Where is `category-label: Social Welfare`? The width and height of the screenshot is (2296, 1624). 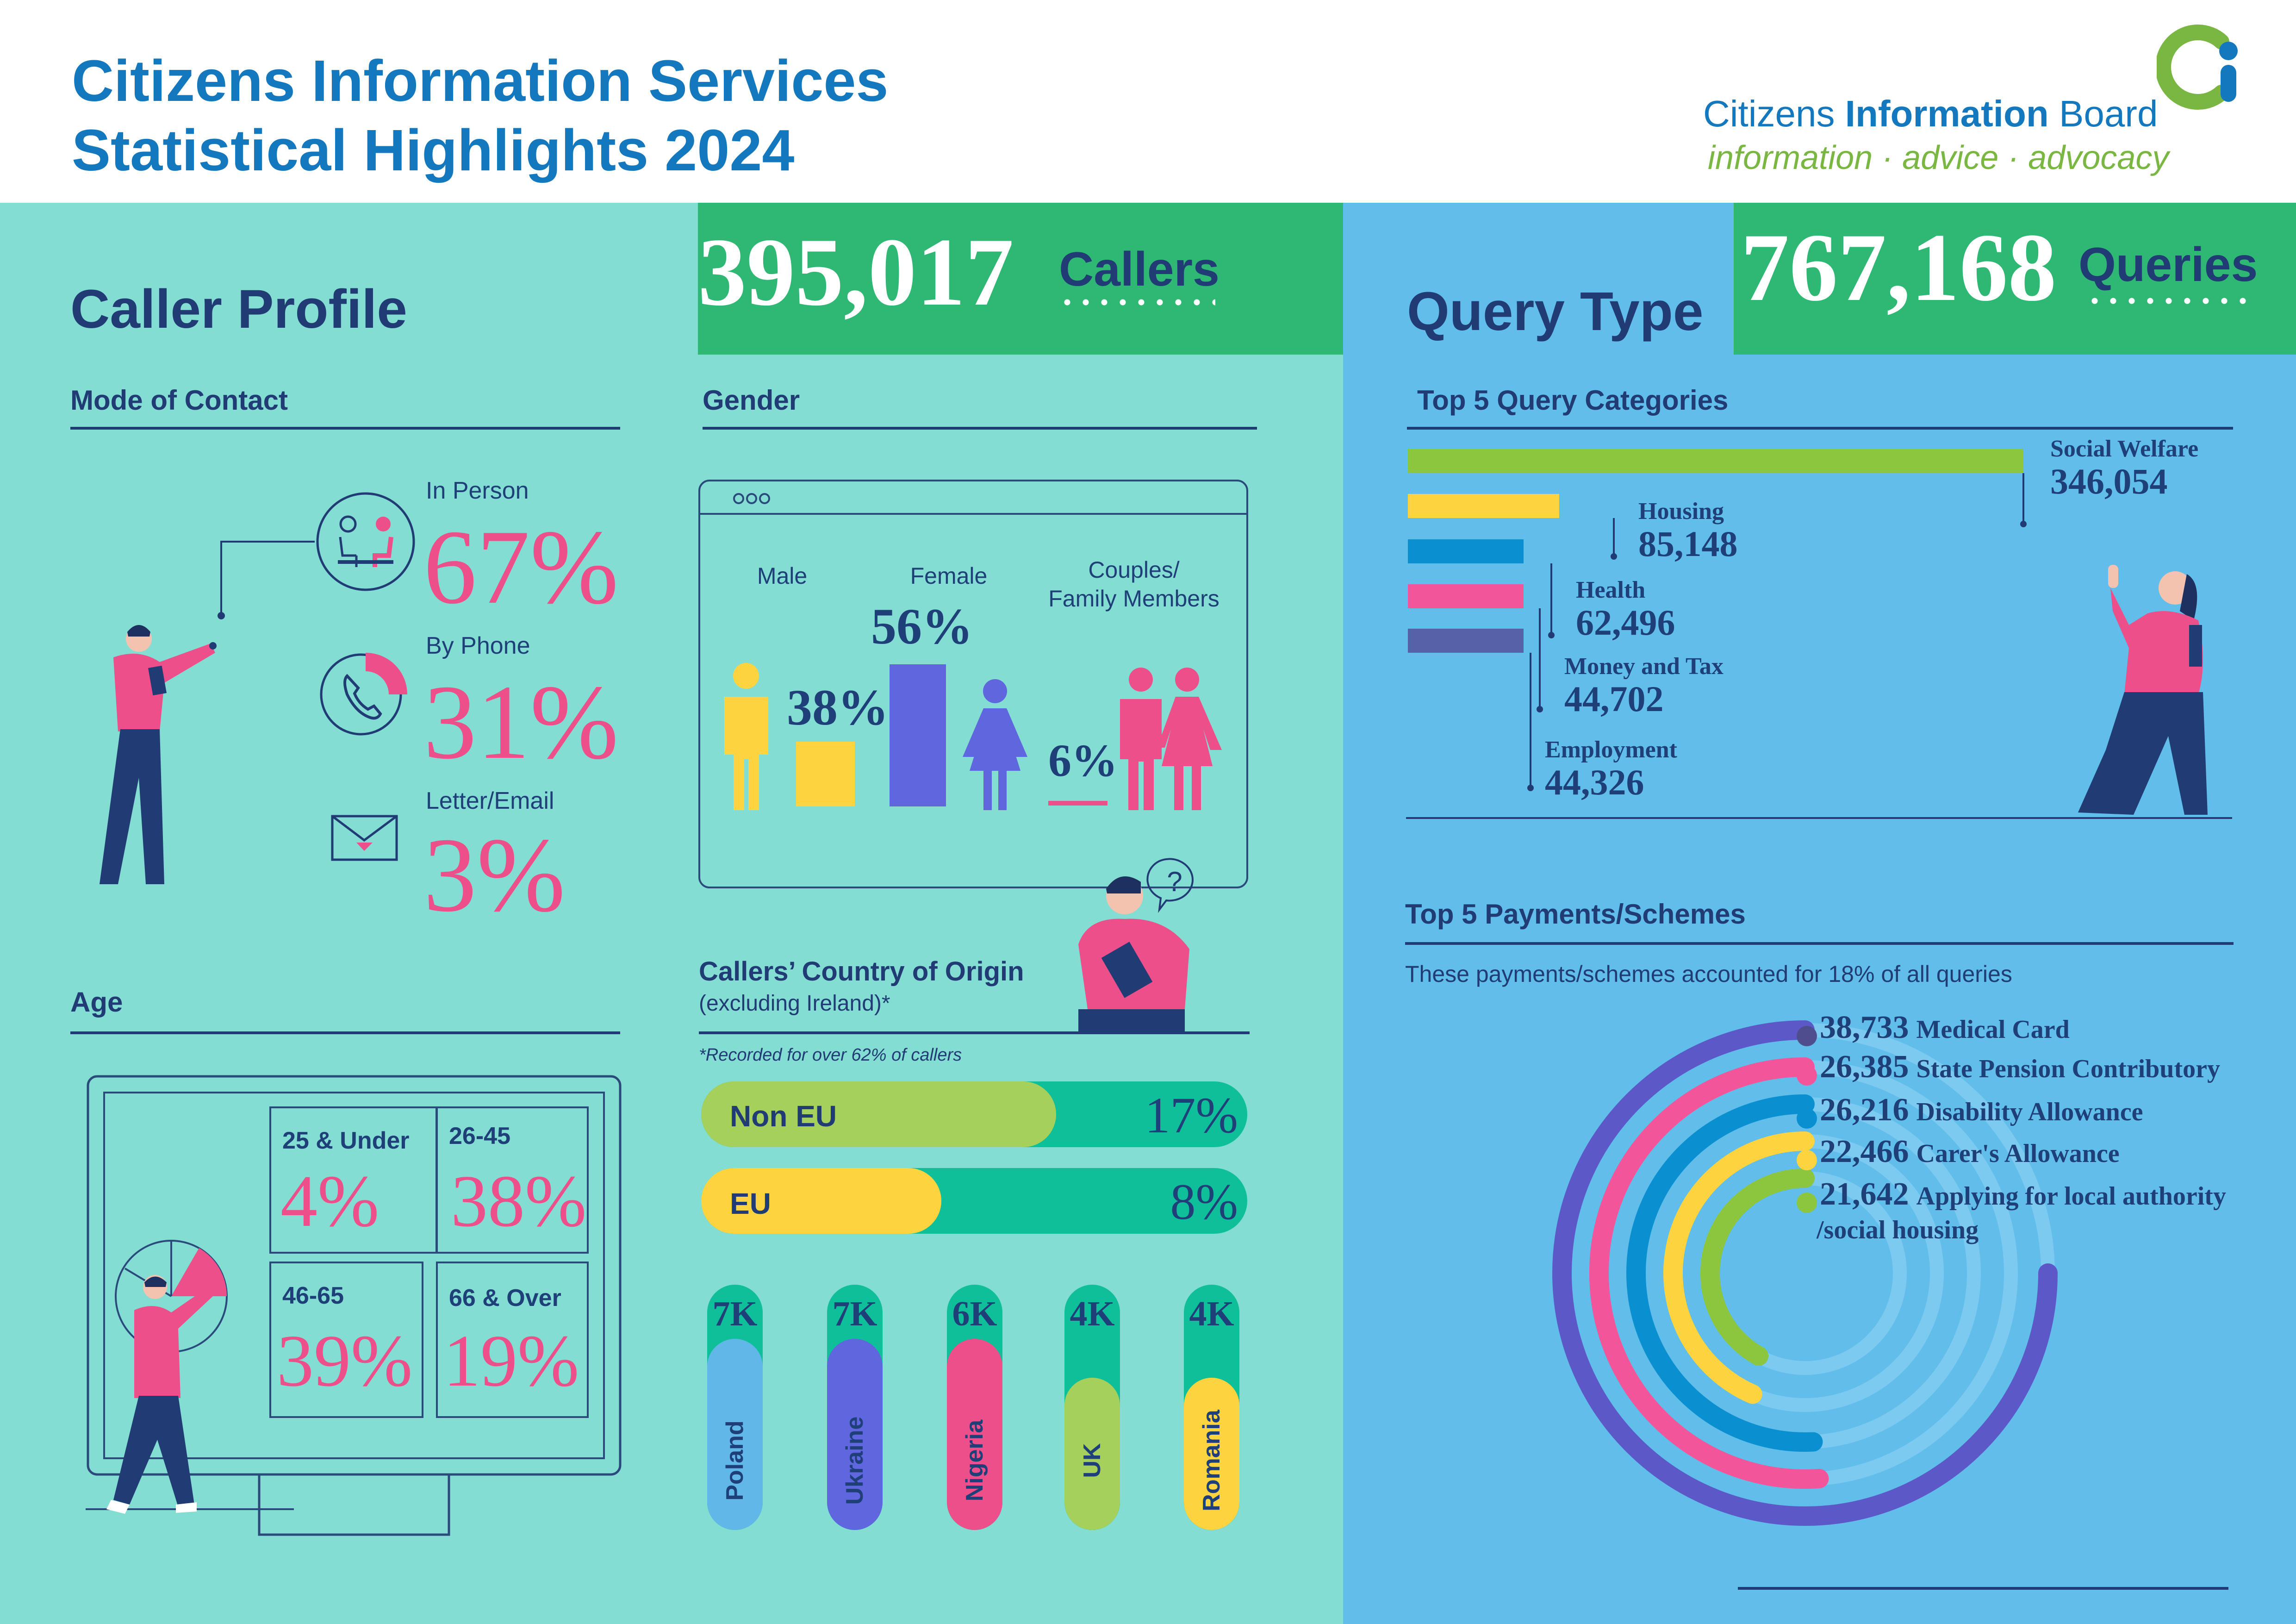 category-label: Social Welfare is located at coordinates (2124, 449).